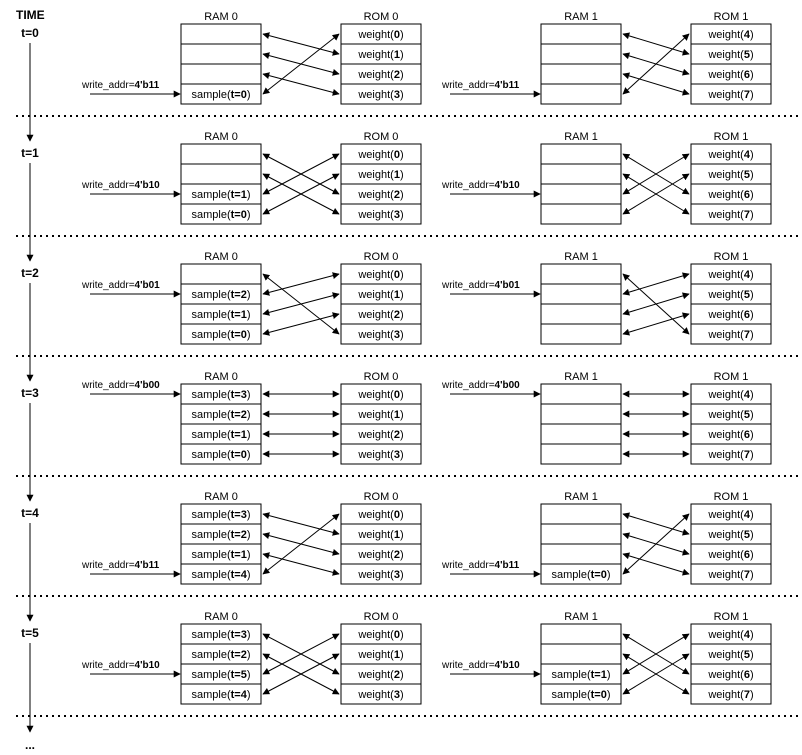  What do you see at coordinates (120, 285) in the screenshot?
I see `write-addr-label: write_addr=4'b01` at bounding box center [120, 285].